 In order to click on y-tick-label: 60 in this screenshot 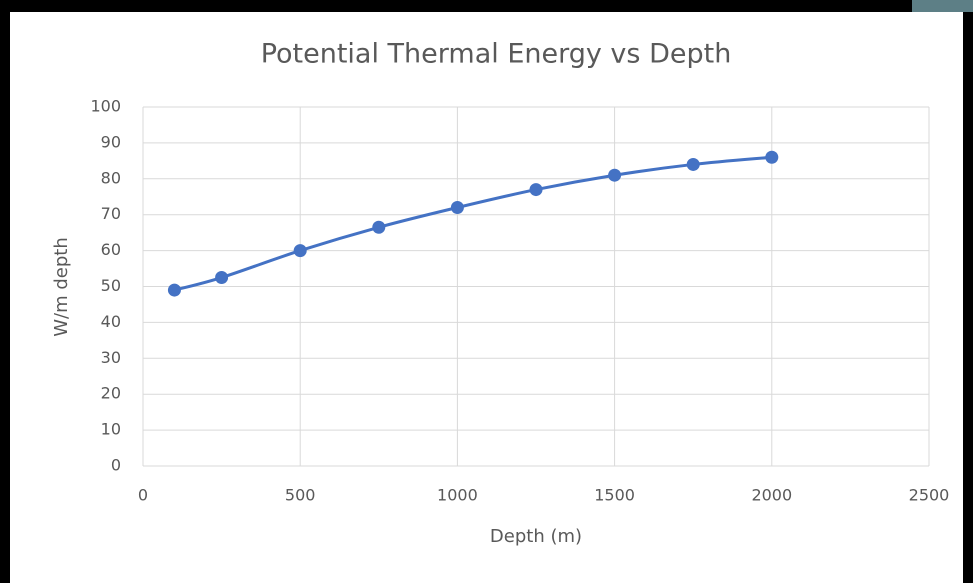, I will do `click(111, 249)`.